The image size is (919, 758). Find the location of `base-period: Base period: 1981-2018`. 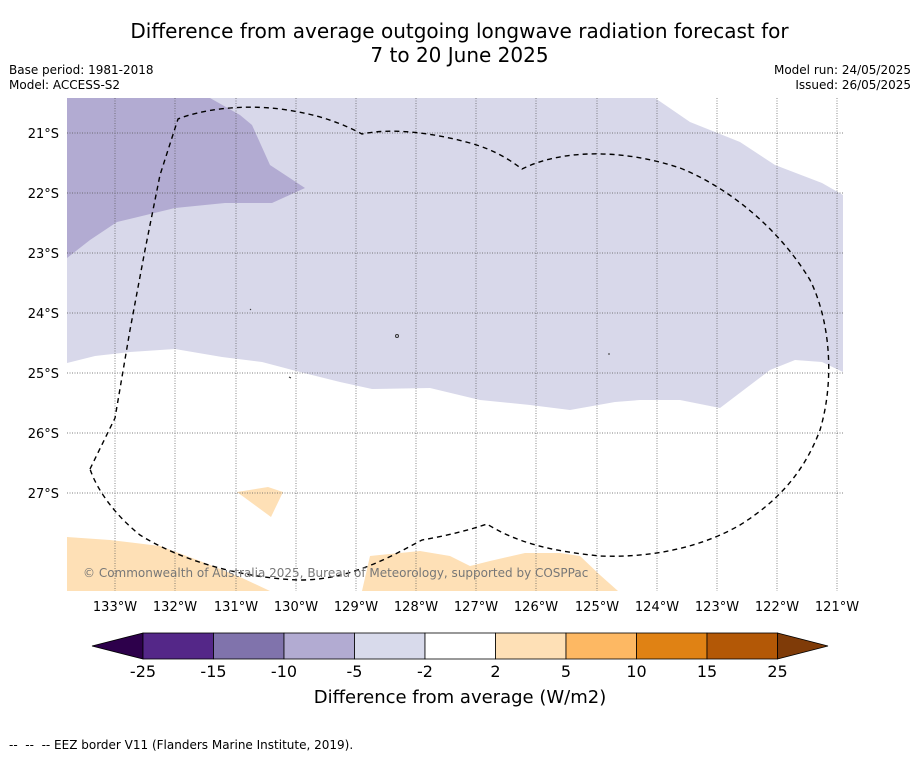

base-period: Base period: 1981-2018 is located at coordinates (81, 70).